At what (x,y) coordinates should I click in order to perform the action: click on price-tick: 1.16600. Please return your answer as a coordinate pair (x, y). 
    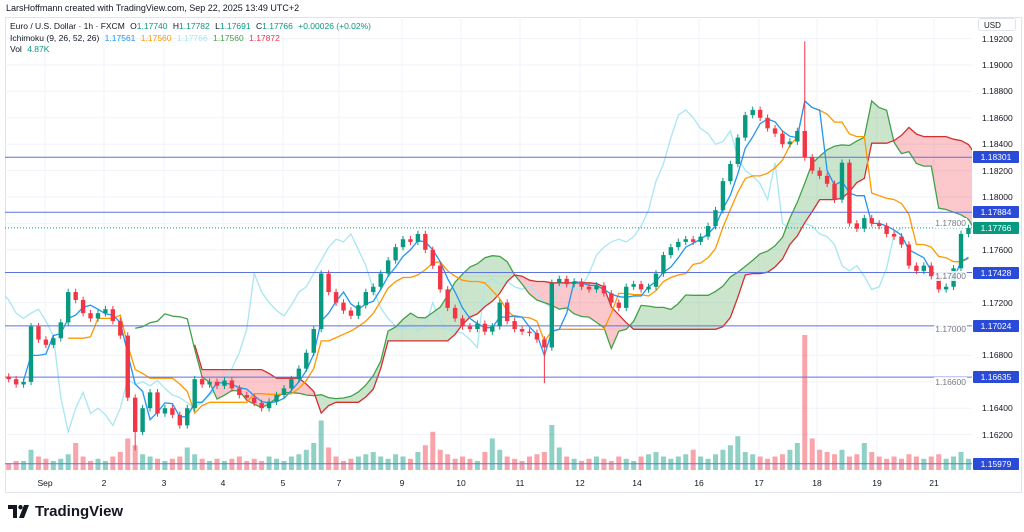
    Looking at the image, I should click on (950, 381).